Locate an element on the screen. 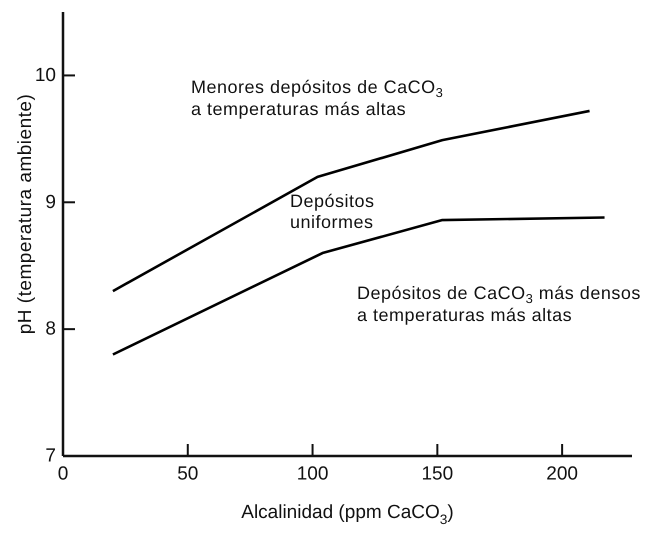 The height and width of the screenshot is (535, 663). x-tick-label: 50 is located at coordinates (187, 474).